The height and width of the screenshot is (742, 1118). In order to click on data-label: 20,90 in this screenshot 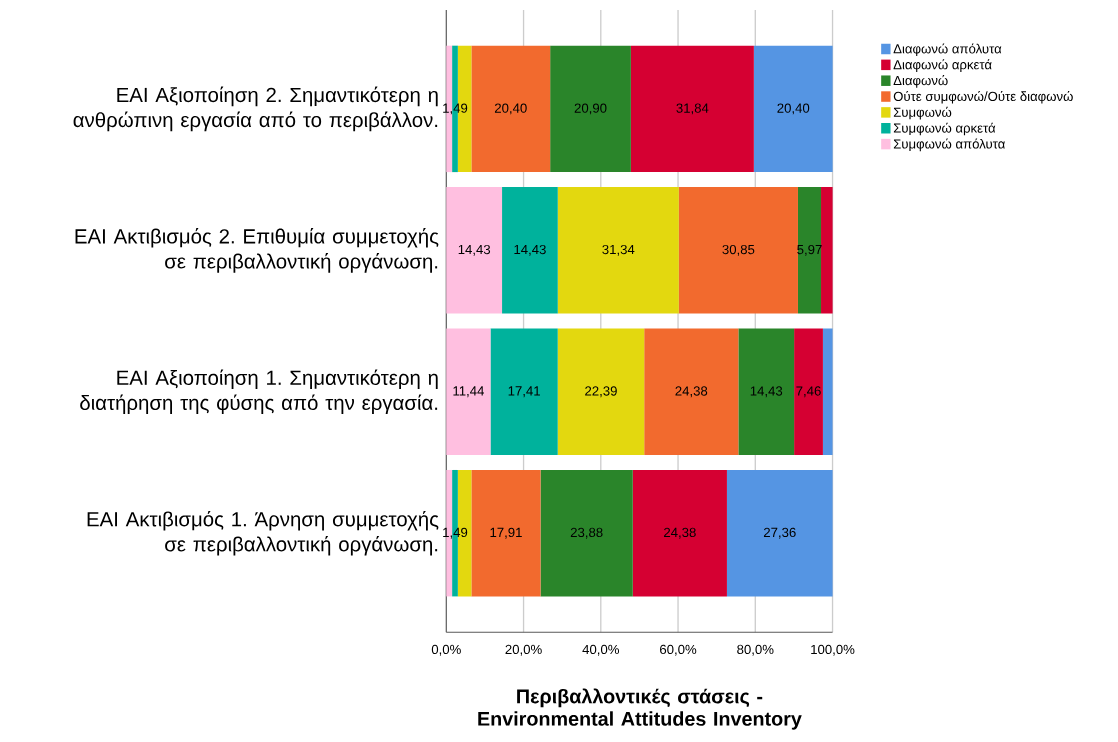, I will do `click(590, 109)`.